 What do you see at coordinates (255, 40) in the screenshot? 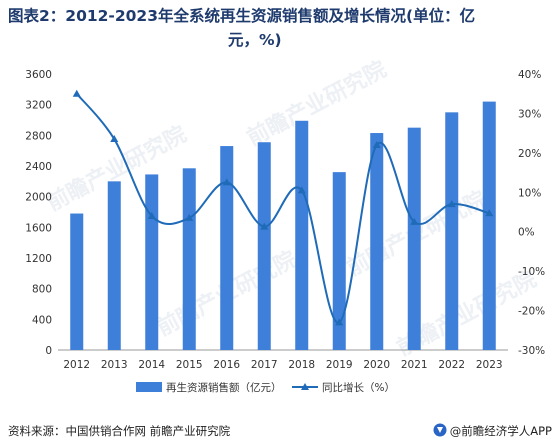
I see `chart-title-line2: 元，%)` at bounding box center [255, 40].